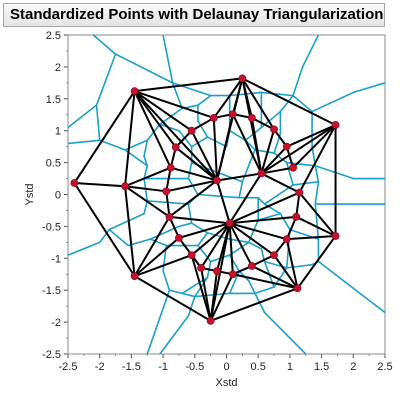 This screenshot has width=406, height=402. What do you see at coordinates (30, 194) in the screenshot?
I see `y-axis-title: Ystd` at bounding box center [30, 194].